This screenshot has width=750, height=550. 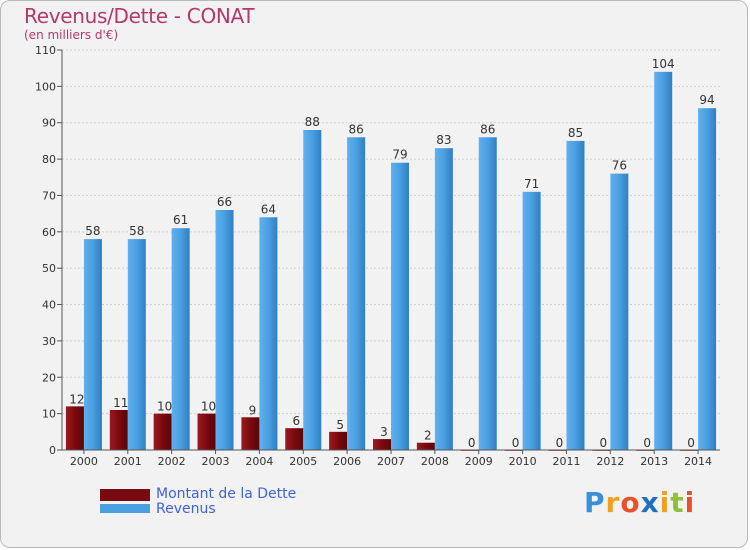 I want to click on label-revenus-2000: 58, so click(x=92, y=231).